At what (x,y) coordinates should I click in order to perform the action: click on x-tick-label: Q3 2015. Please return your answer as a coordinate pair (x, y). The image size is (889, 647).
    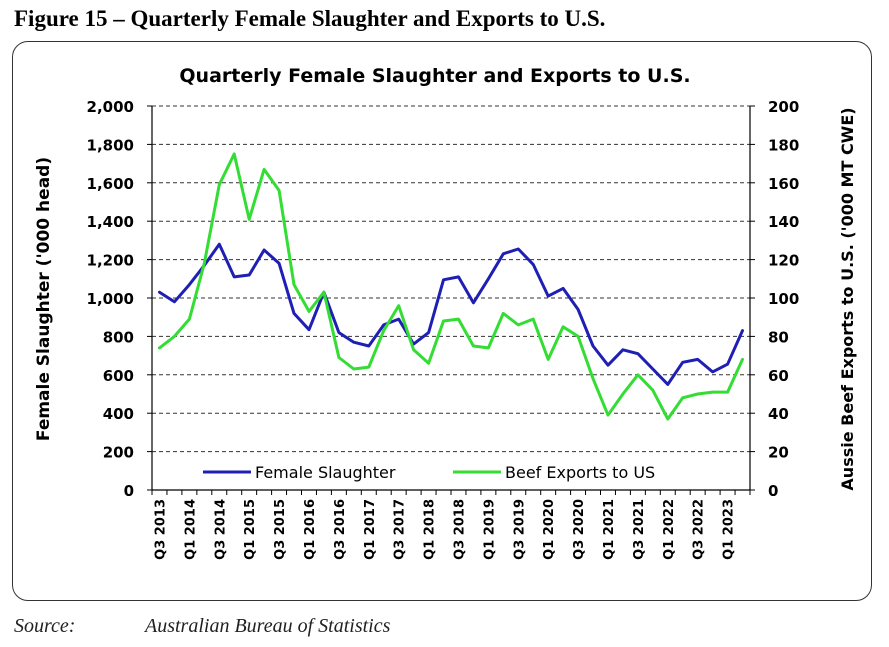
    Looking at the image, I should click on (280, 529).